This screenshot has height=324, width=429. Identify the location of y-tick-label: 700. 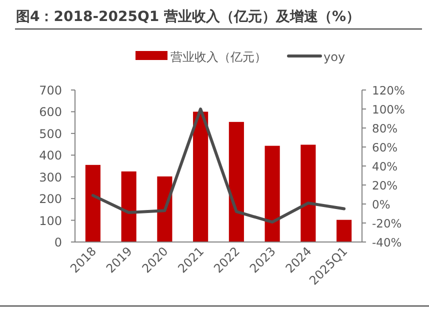
(50, 91).